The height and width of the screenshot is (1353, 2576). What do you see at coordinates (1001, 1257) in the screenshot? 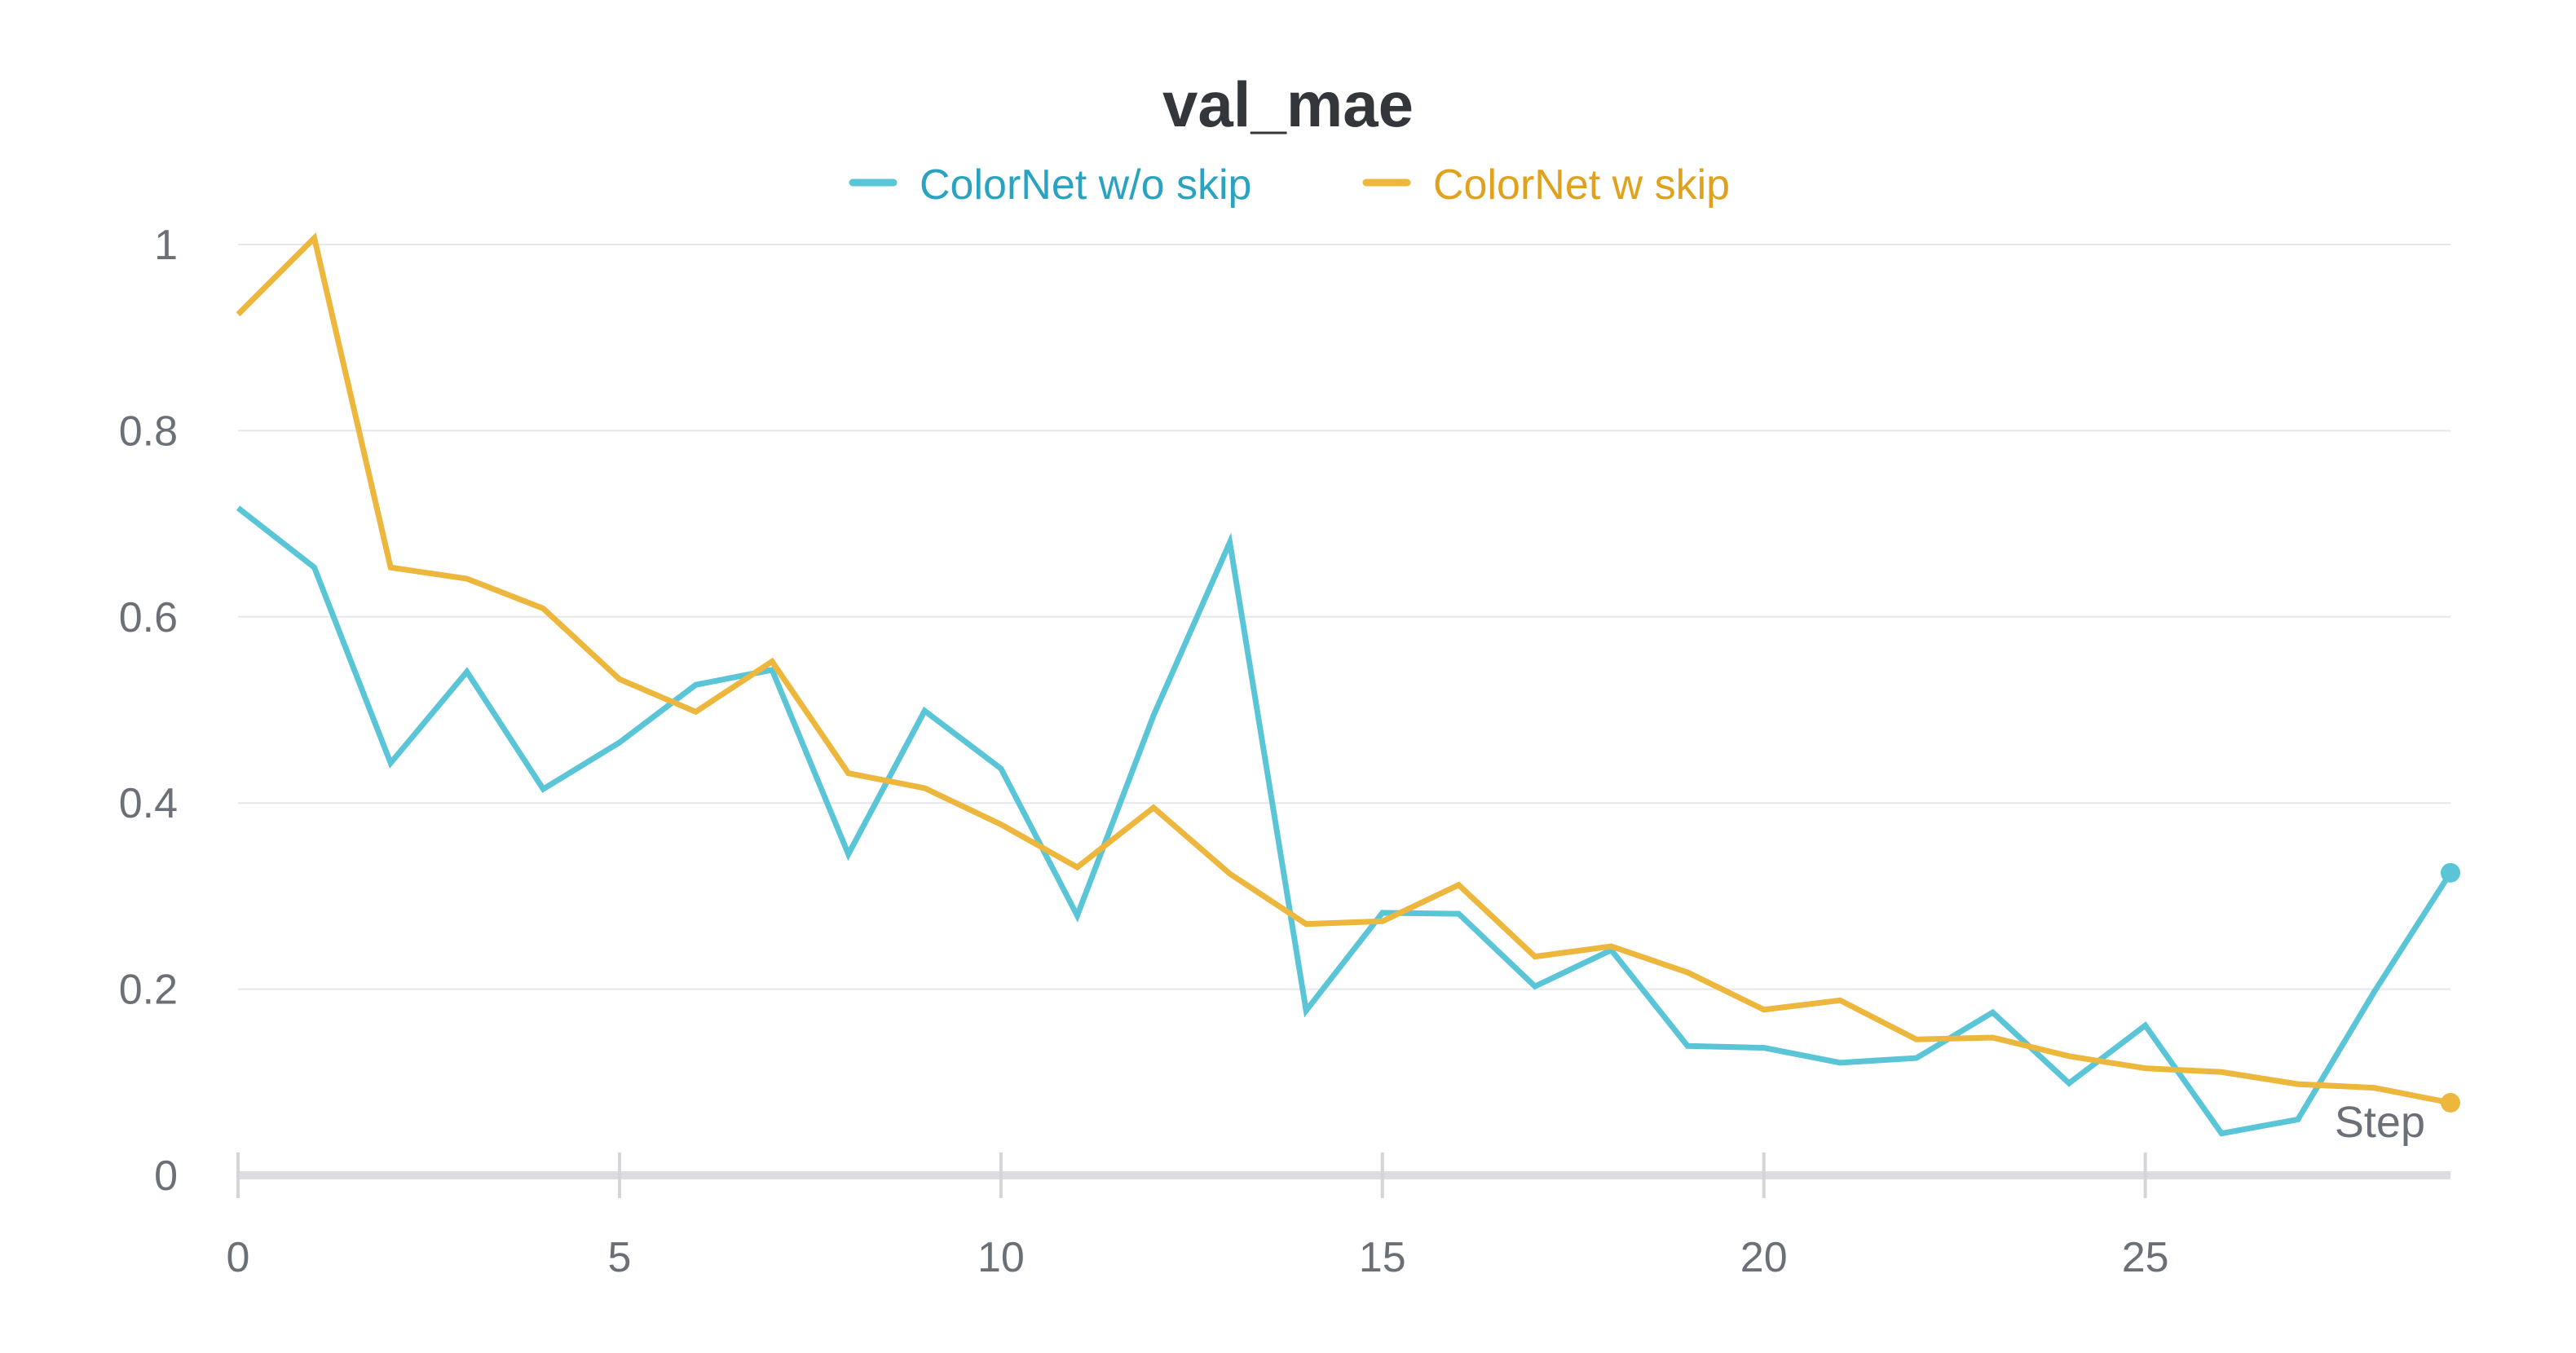
I see `x-tick-label: 10` at bounding box center [1001, 1257].